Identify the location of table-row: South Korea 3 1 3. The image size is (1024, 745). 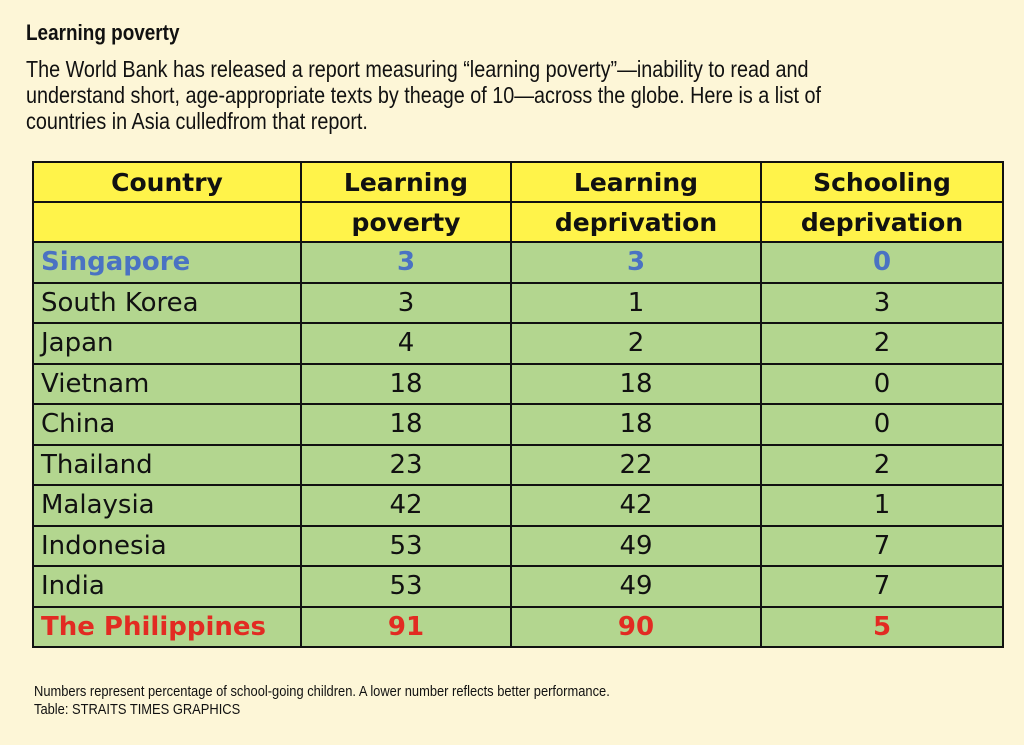
(518, 302).